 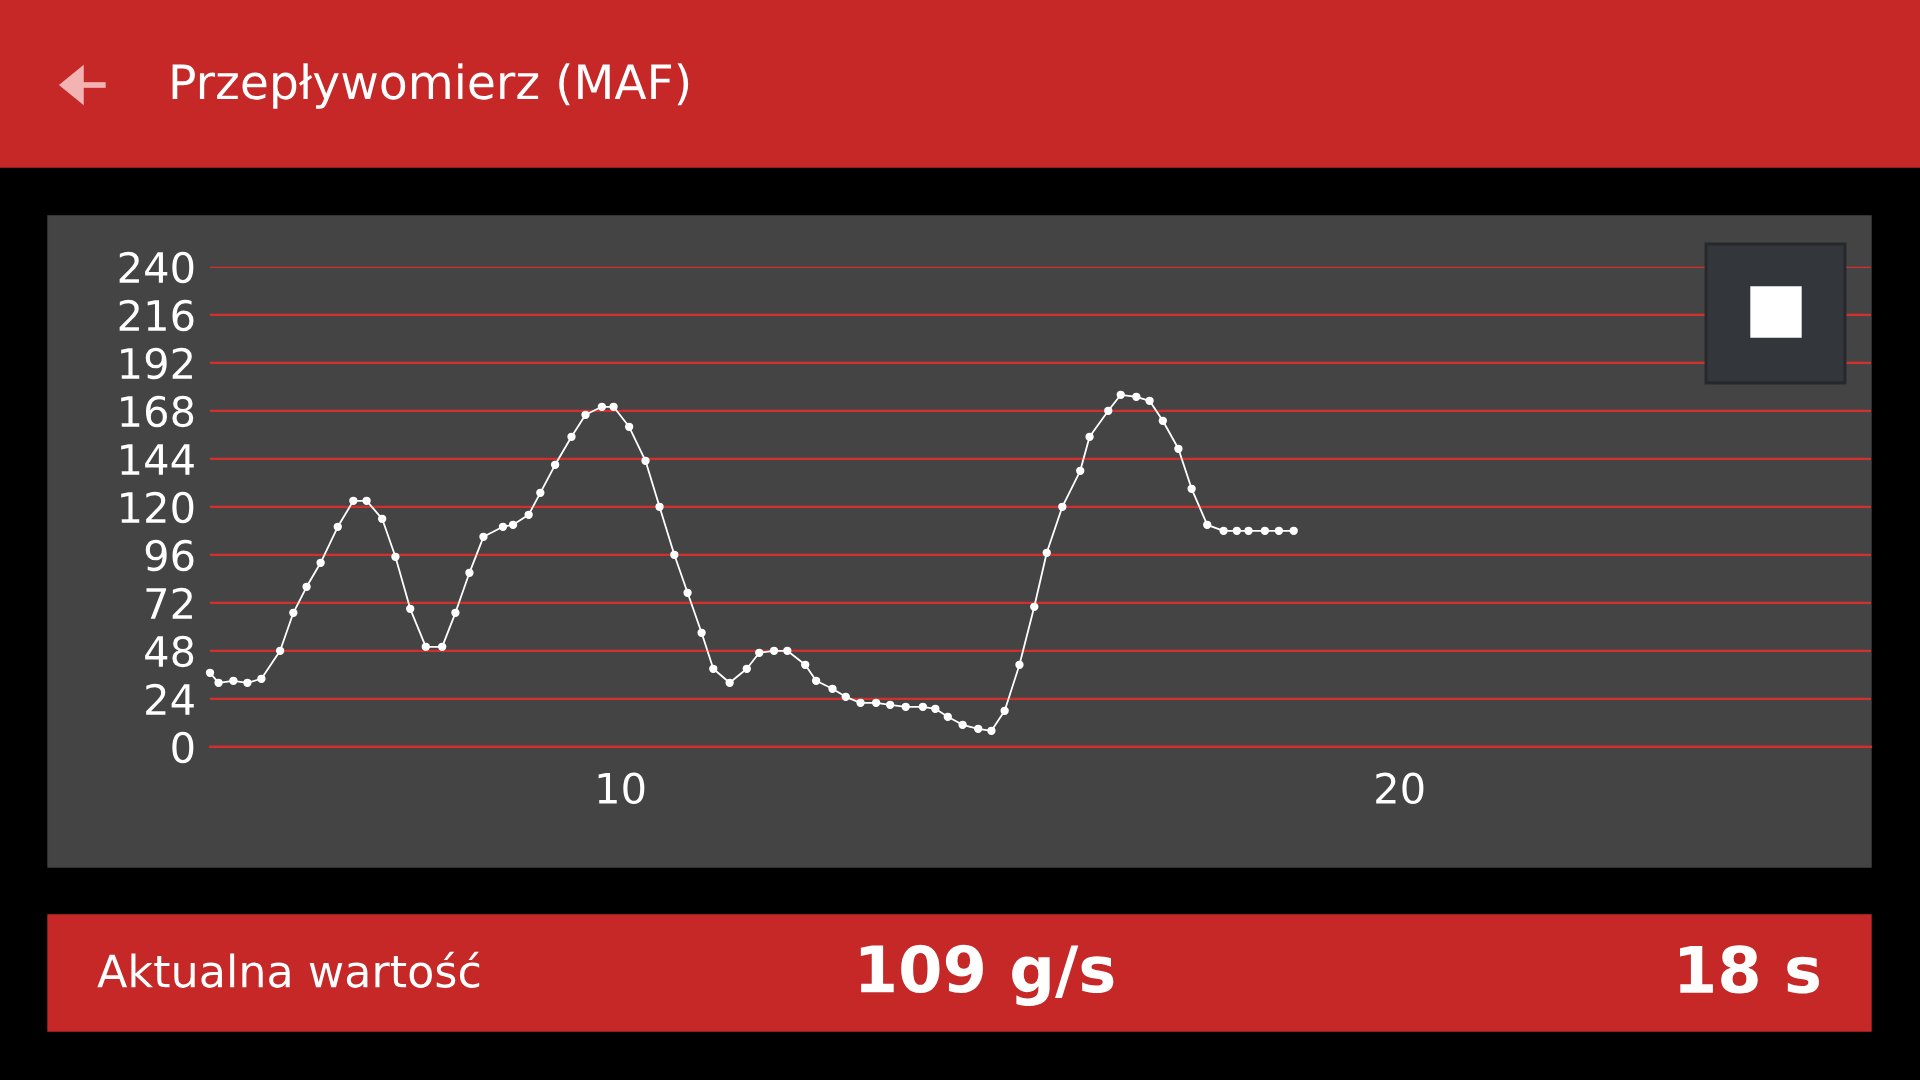 What do you see at coordinates (183, 747) in the screenshot?
I see `y-tick-label: 0` at bounding box center [183, 747].